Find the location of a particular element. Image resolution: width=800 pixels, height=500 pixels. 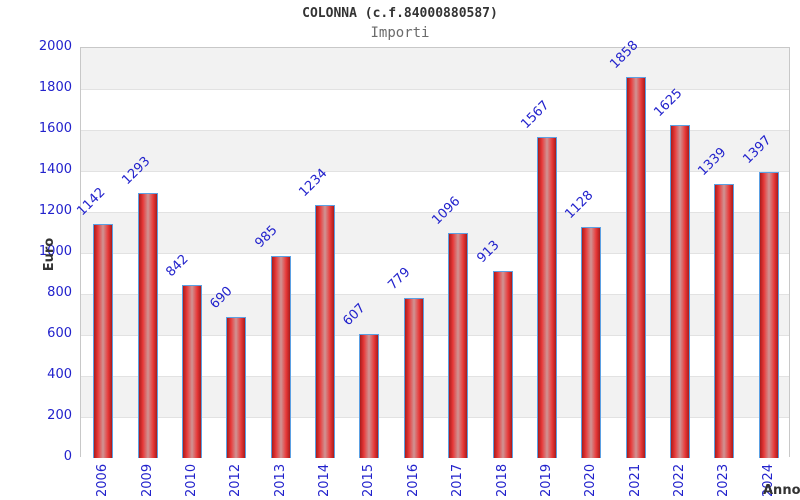

y-tick-label: 600 is located at coordinates (59, 333).